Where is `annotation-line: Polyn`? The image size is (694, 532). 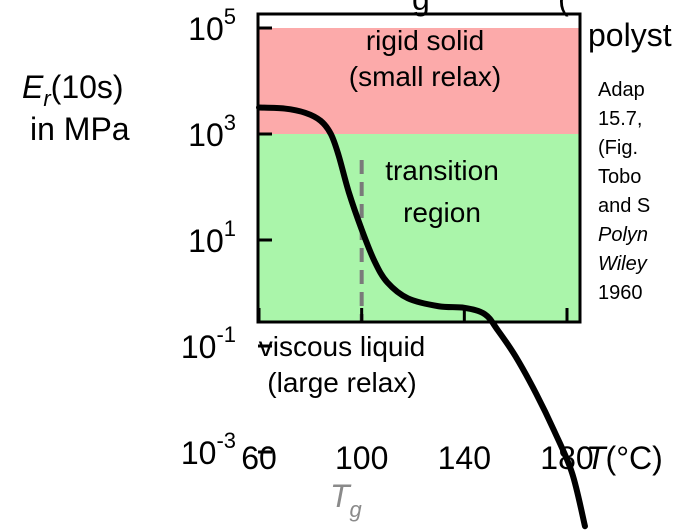
annotation-line: Polyn is located at coordinates (623, 235).